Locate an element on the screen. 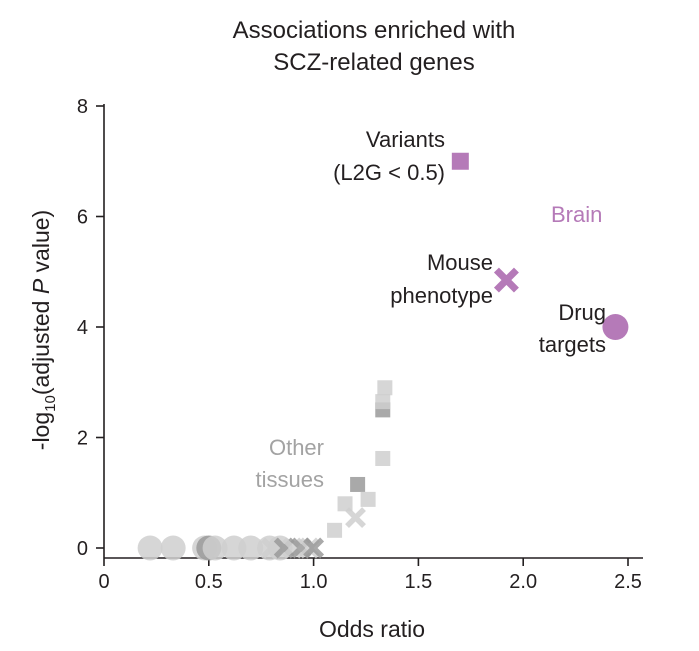 Image resolution: width=699 pixels, height=651 pixels. annotation-other-line-2: tissues is located at coordinates (290, 479).